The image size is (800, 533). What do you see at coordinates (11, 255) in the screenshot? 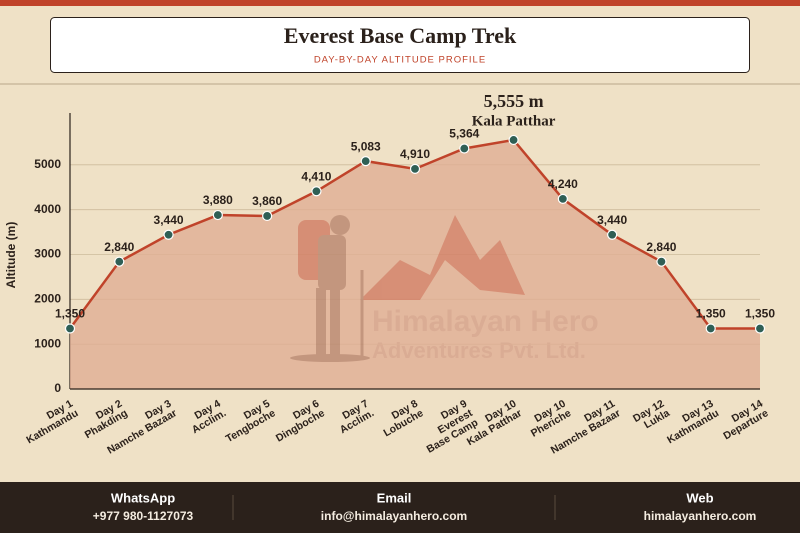
I see `y-axis-label: Altitude (m)` at bounding box center [11, 255].